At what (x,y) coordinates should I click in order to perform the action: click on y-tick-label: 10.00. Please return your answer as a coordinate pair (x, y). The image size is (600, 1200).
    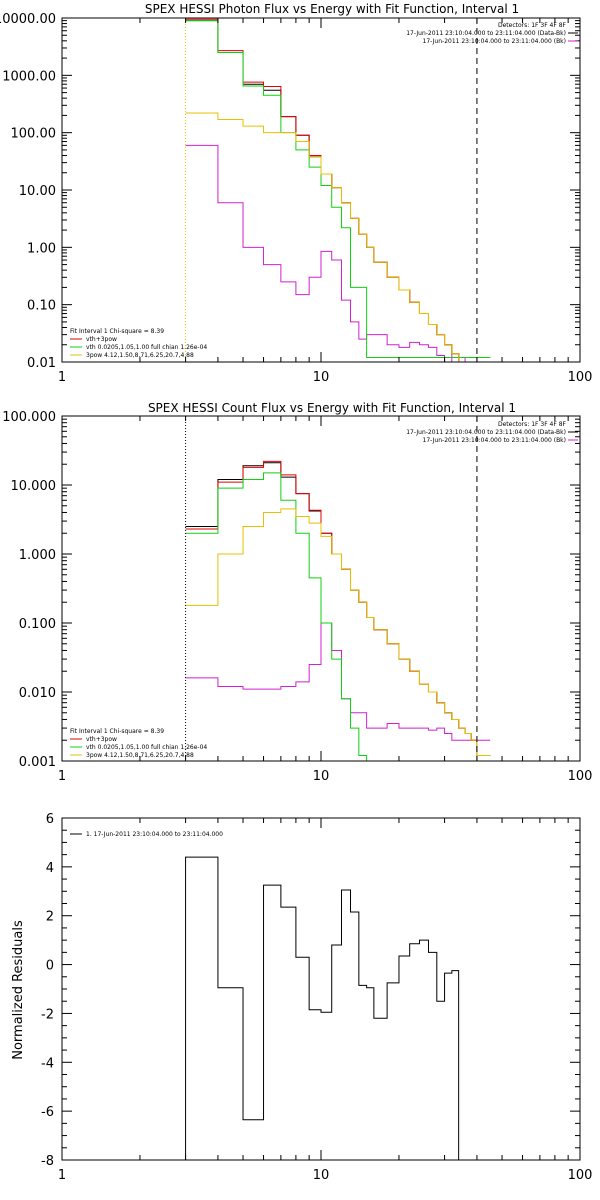
    Looking at the image, I should click on (37, 191).